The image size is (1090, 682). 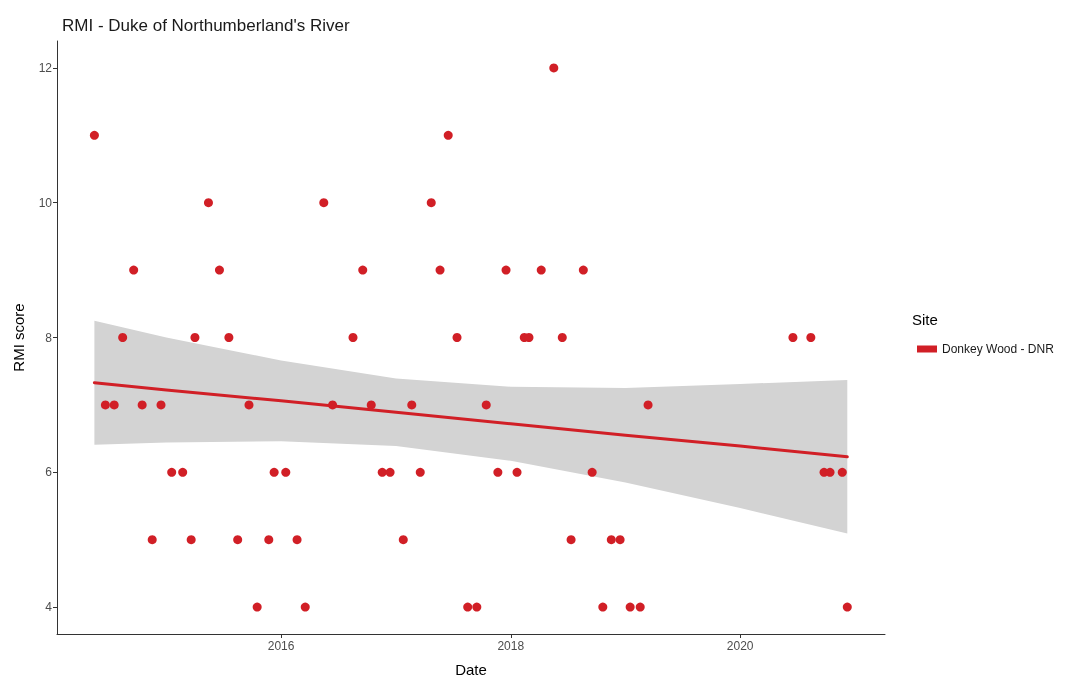 I want to click on y-tick-label: 12, so click(x=45, y=67).